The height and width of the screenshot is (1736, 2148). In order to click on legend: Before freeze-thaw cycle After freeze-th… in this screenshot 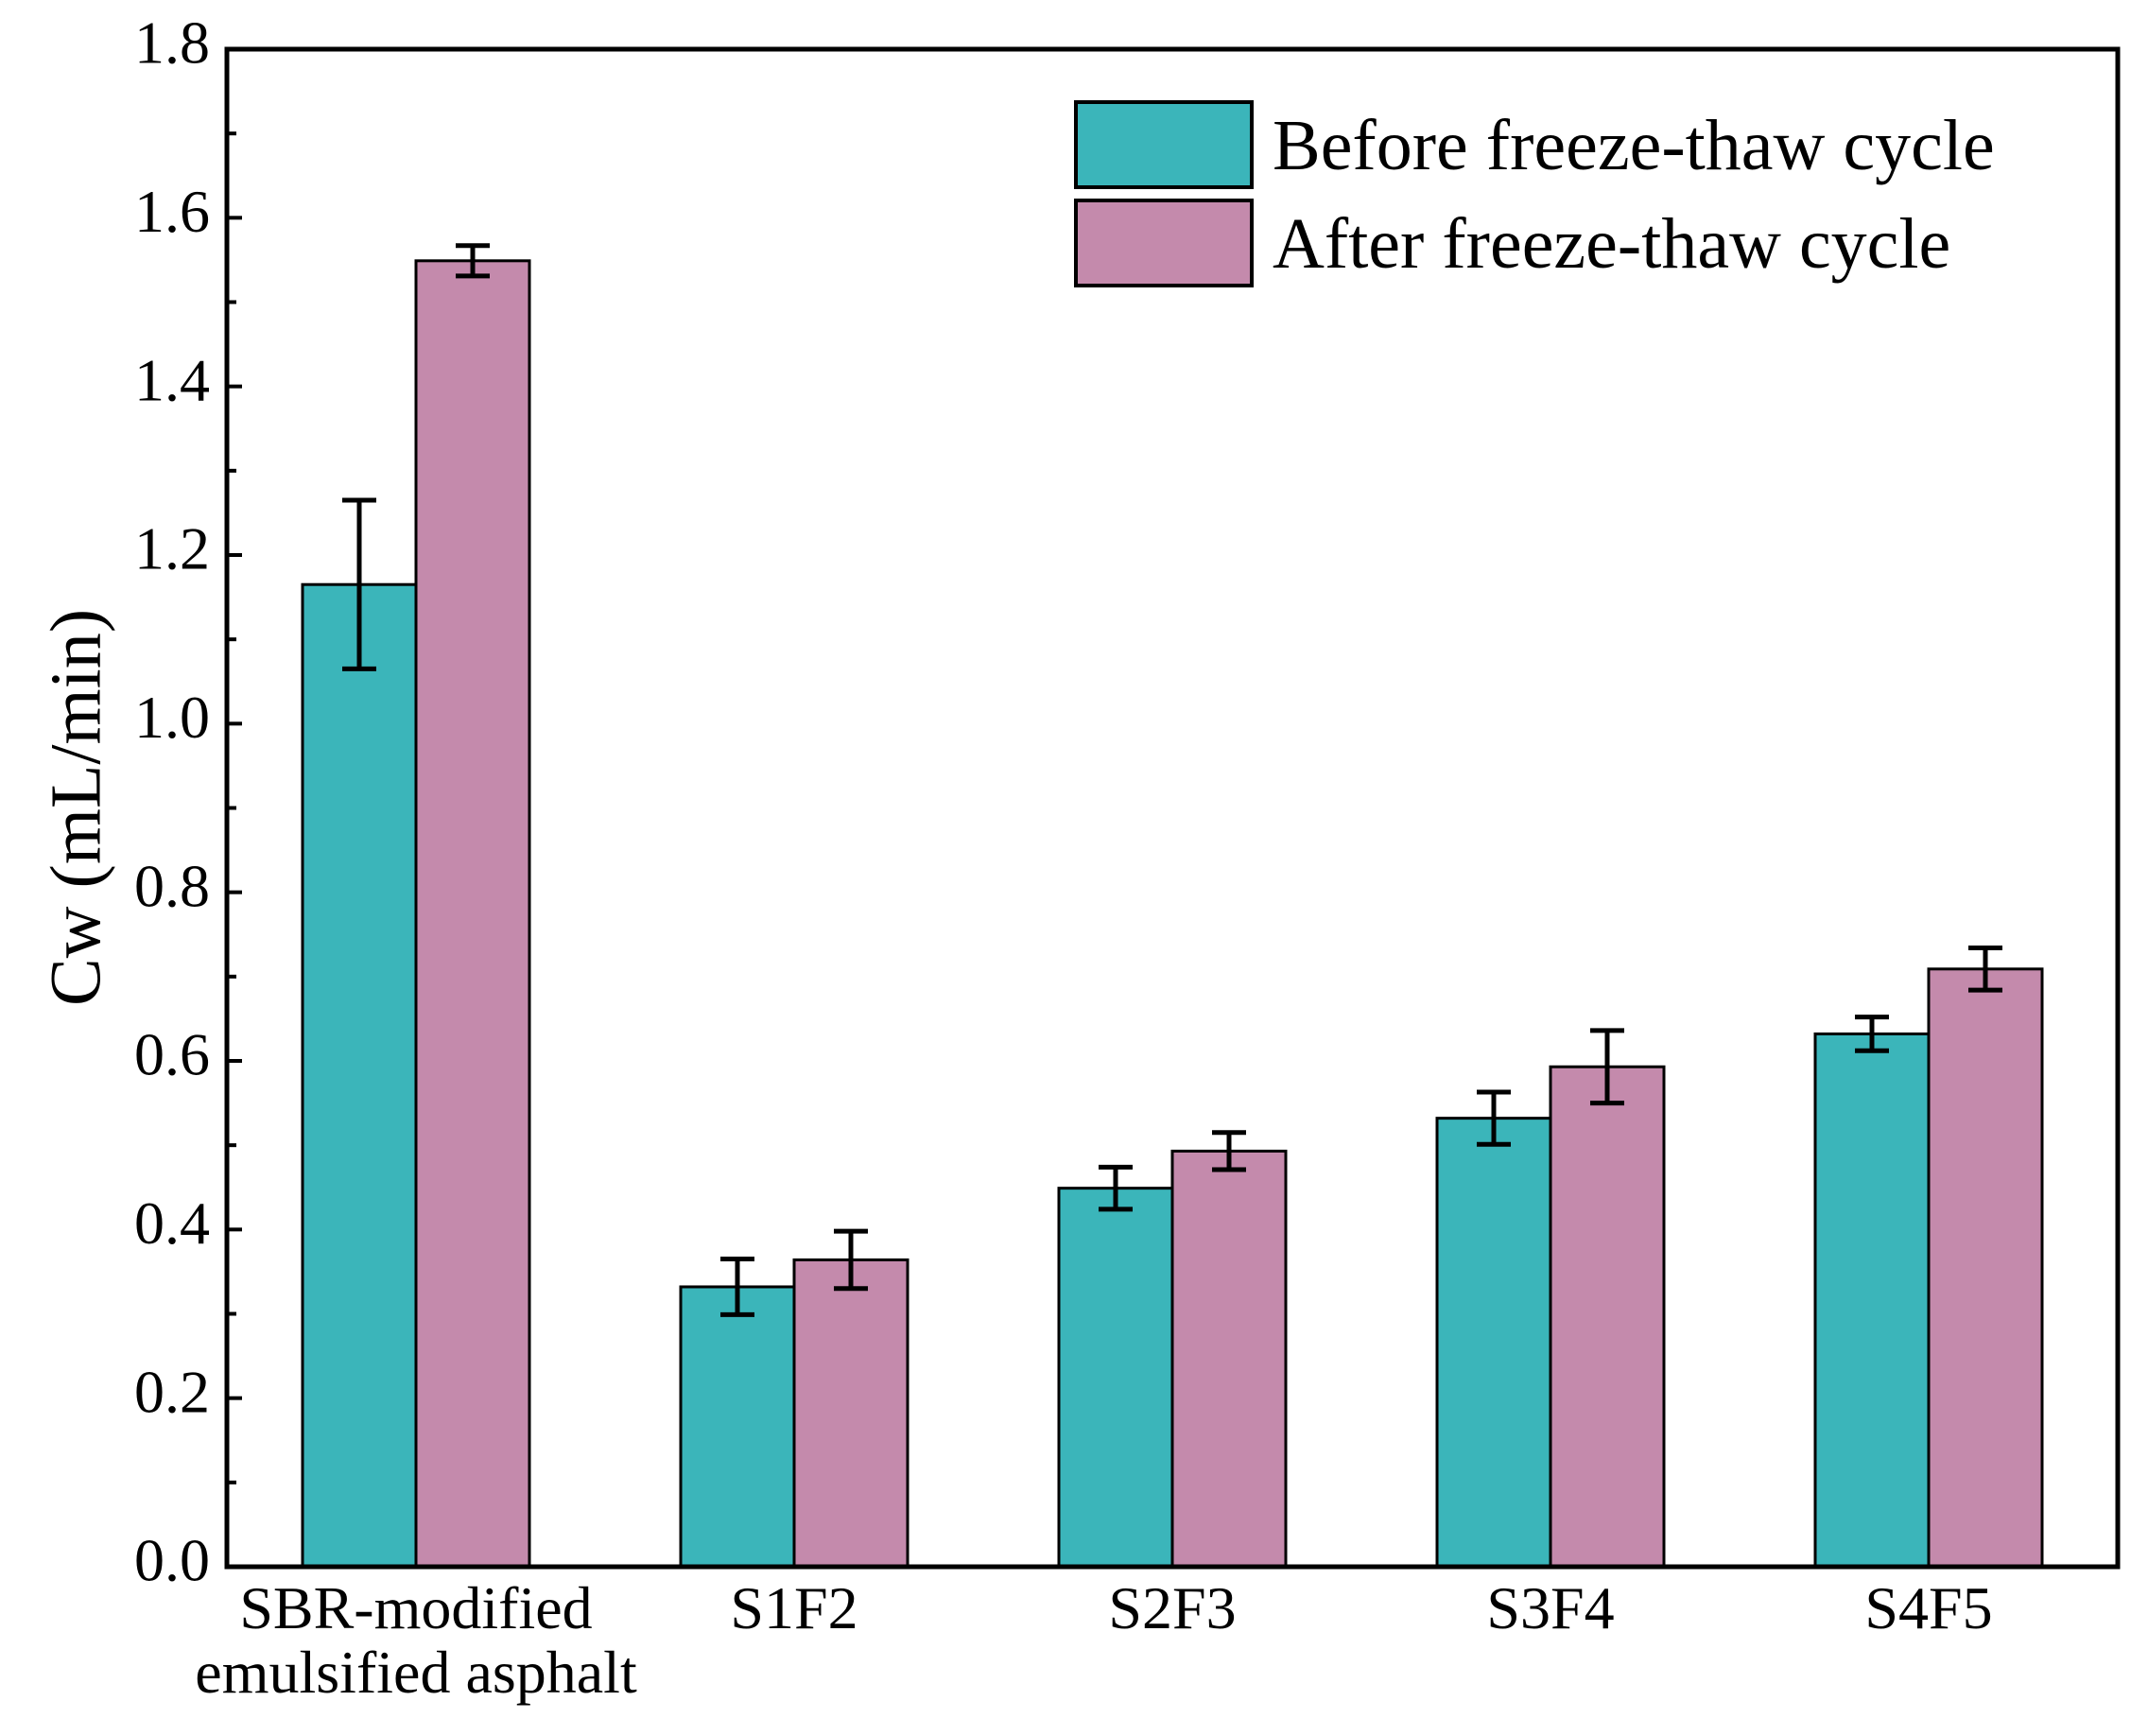, I will do `click(1534, 193)`.